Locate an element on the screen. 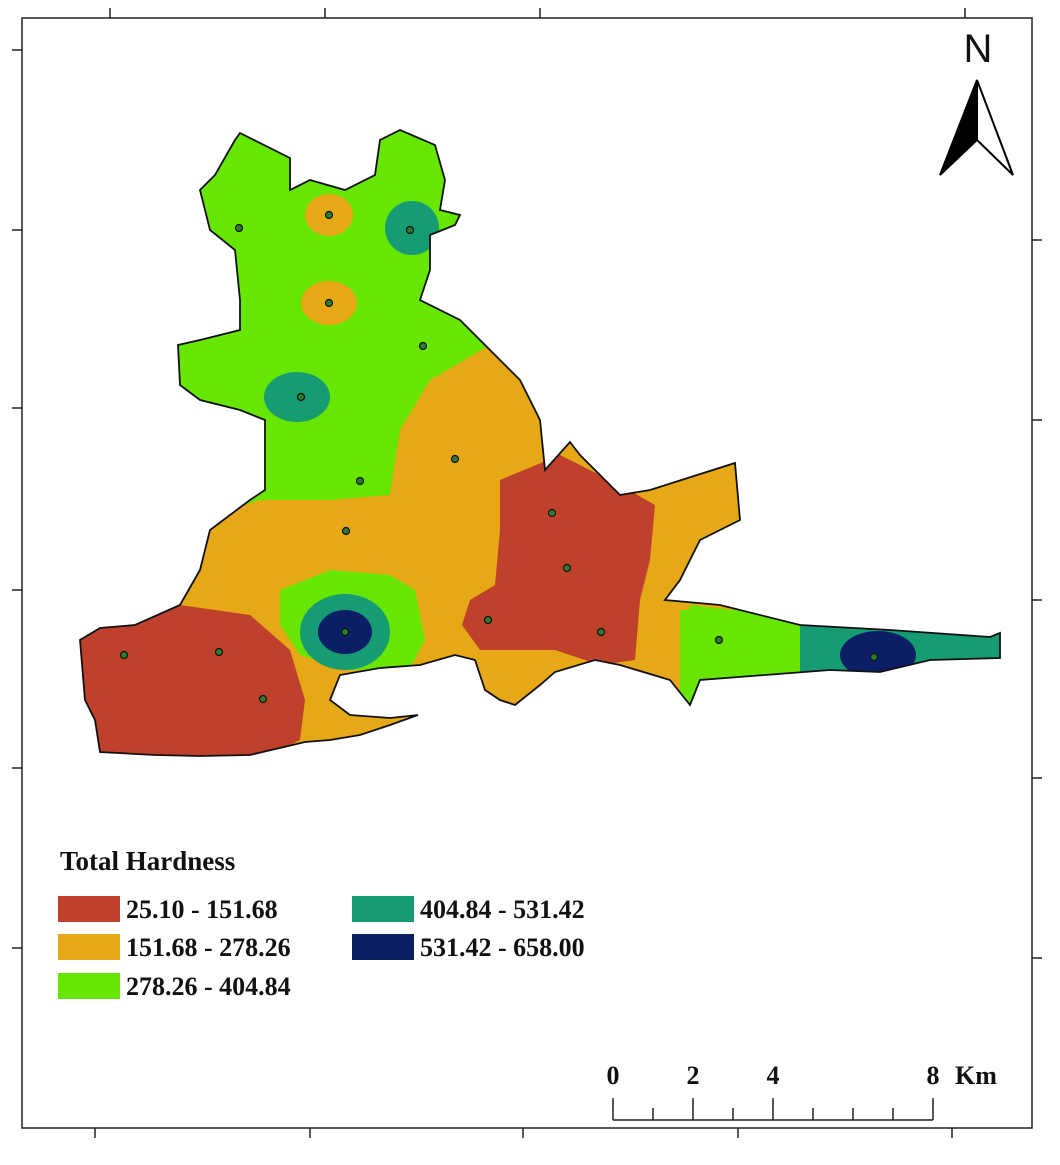 This screenshot has height=1165, width=1060. north-arrow: N is located at coordinates (976, 101).